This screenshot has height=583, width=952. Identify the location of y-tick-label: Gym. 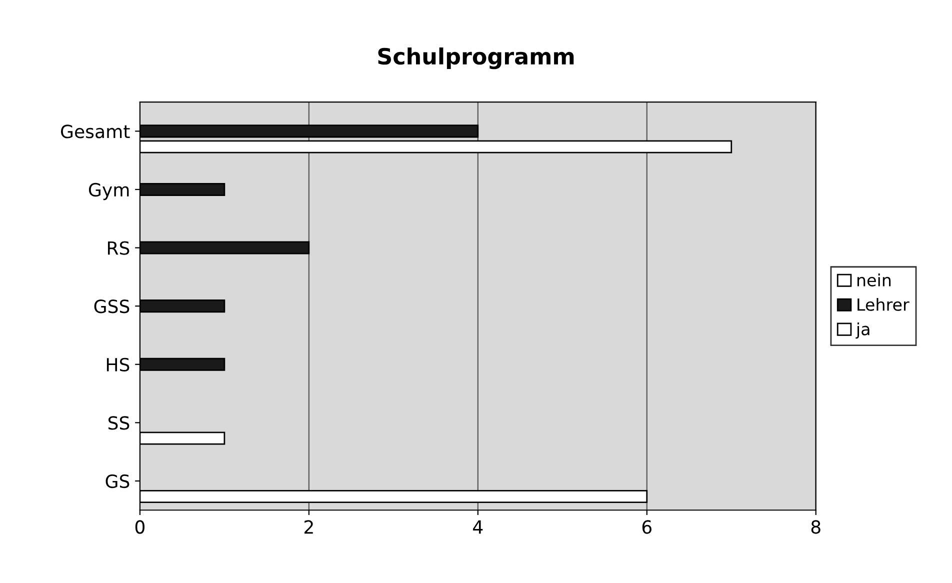
(108, 191).